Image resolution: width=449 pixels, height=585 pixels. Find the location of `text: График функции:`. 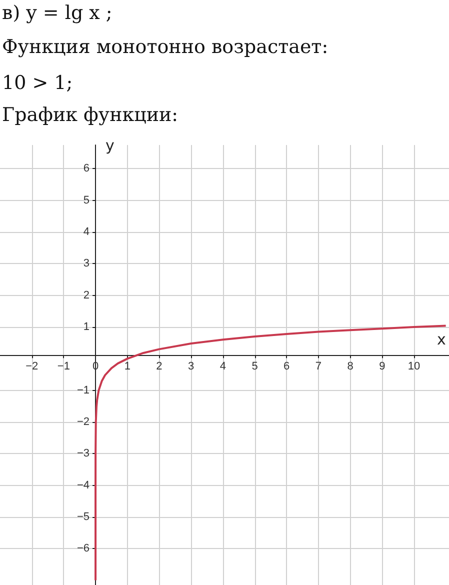

text: График функции: is located at coordinates (90, 115).